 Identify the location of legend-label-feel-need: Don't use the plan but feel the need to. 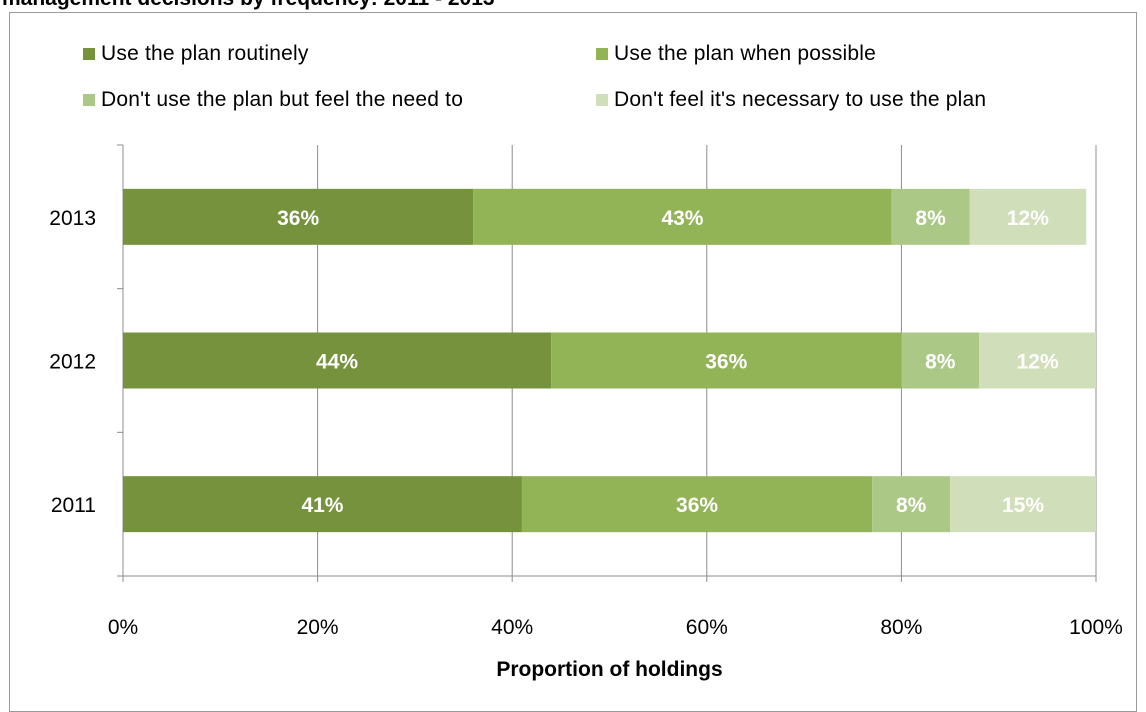
(282, 99).